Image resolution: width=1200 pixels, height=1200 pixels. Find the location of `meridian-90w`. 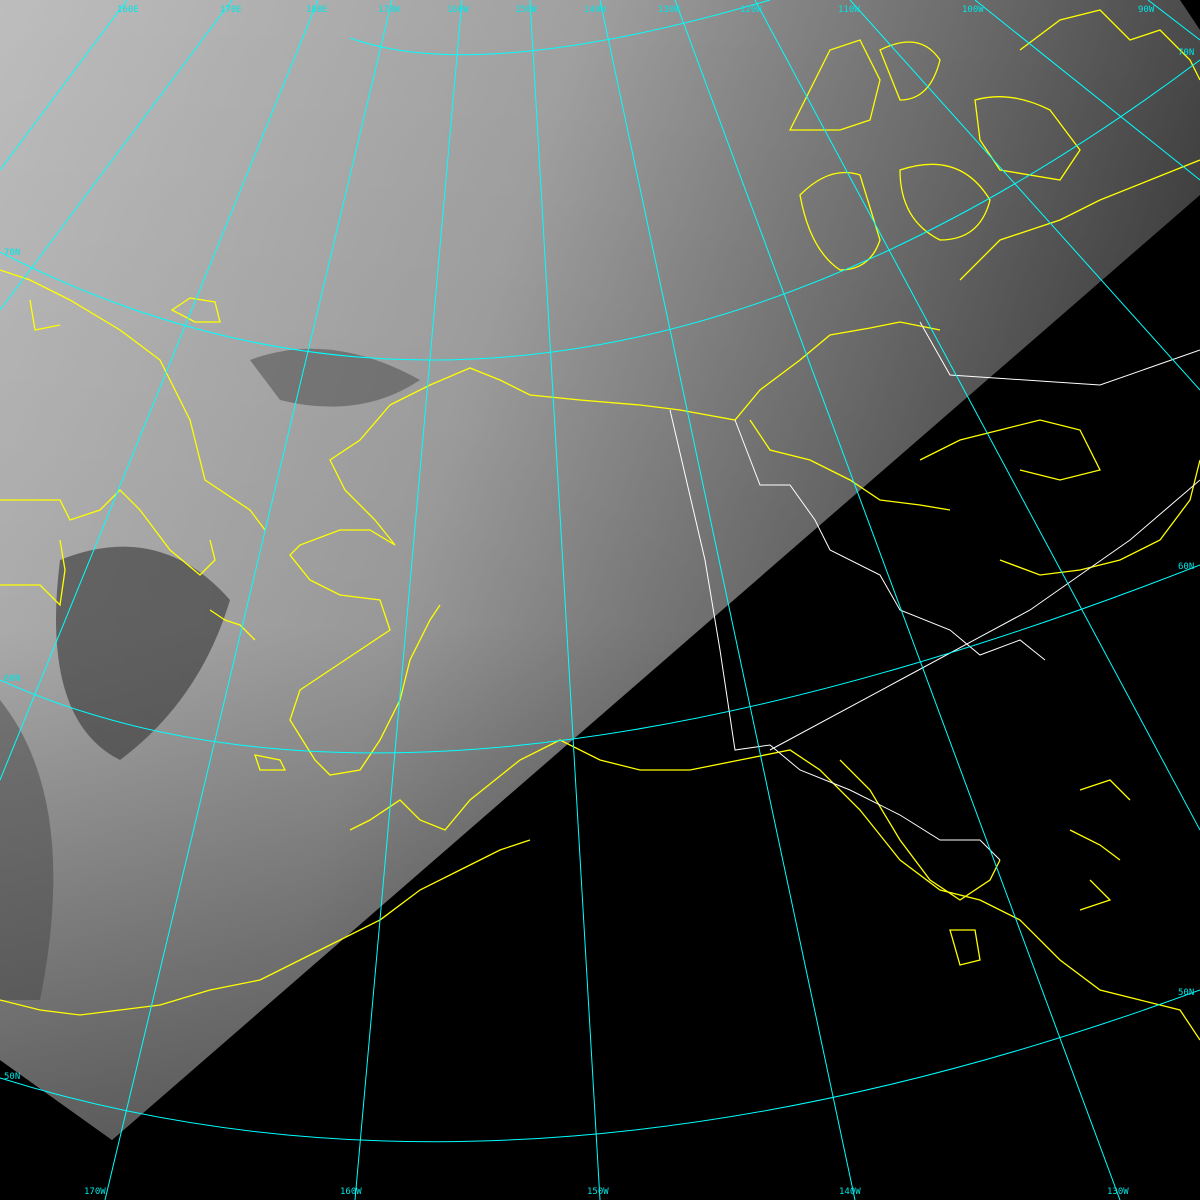

meridian-90w is located at coordinates (1173, 20).